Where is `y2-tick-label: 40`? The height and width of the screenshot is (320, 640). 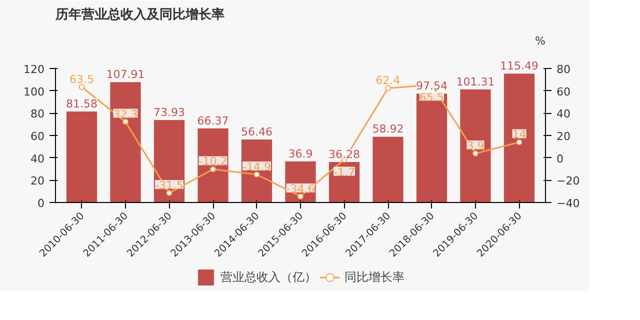
y2-tick-label: 40 is located at coordinates (563, 114).